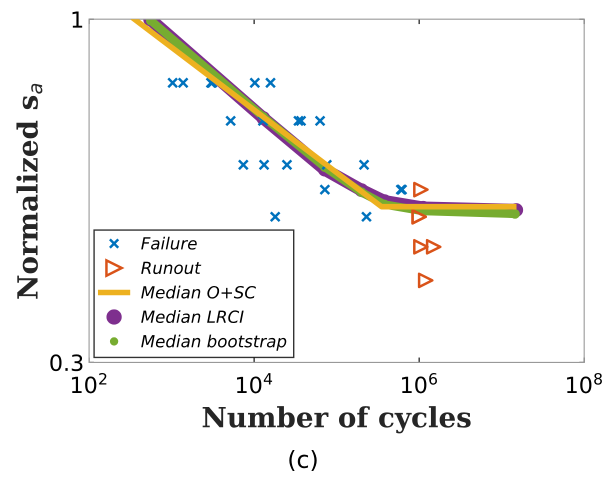 The image size is (606, 480). I want to click on x-tick-label: 10$^{4}$, so click(254, 383).